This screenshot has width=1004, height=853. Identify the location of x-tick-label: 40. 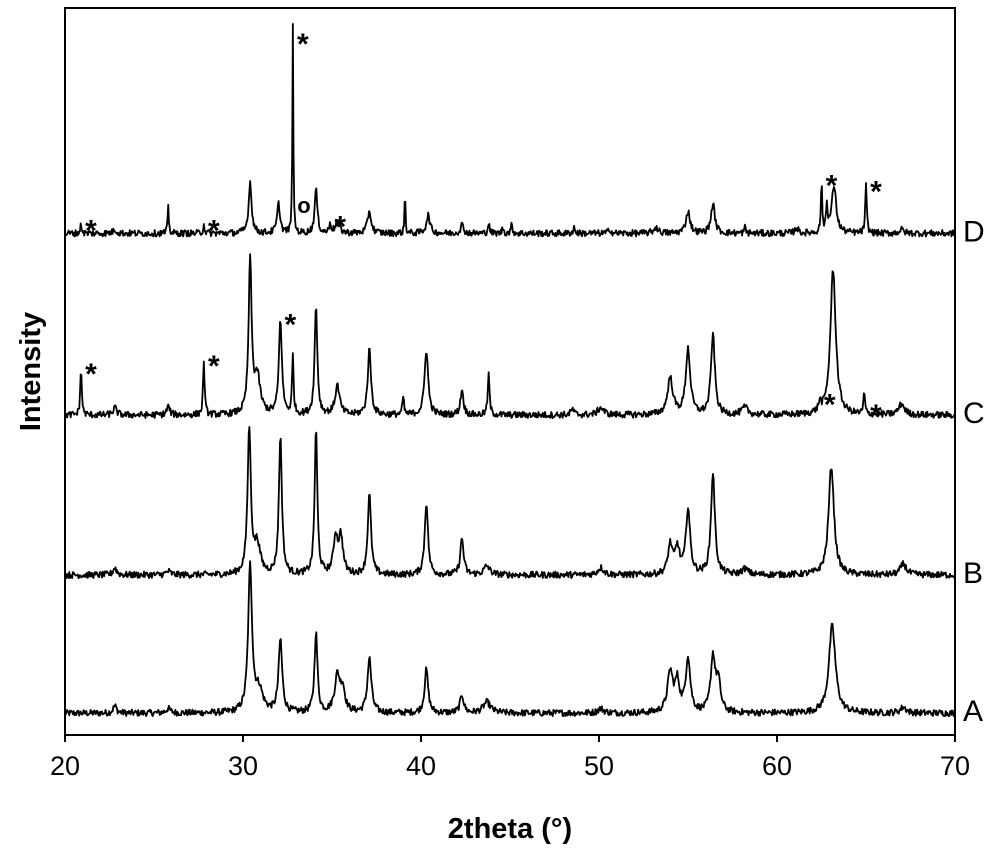
(421, 766).